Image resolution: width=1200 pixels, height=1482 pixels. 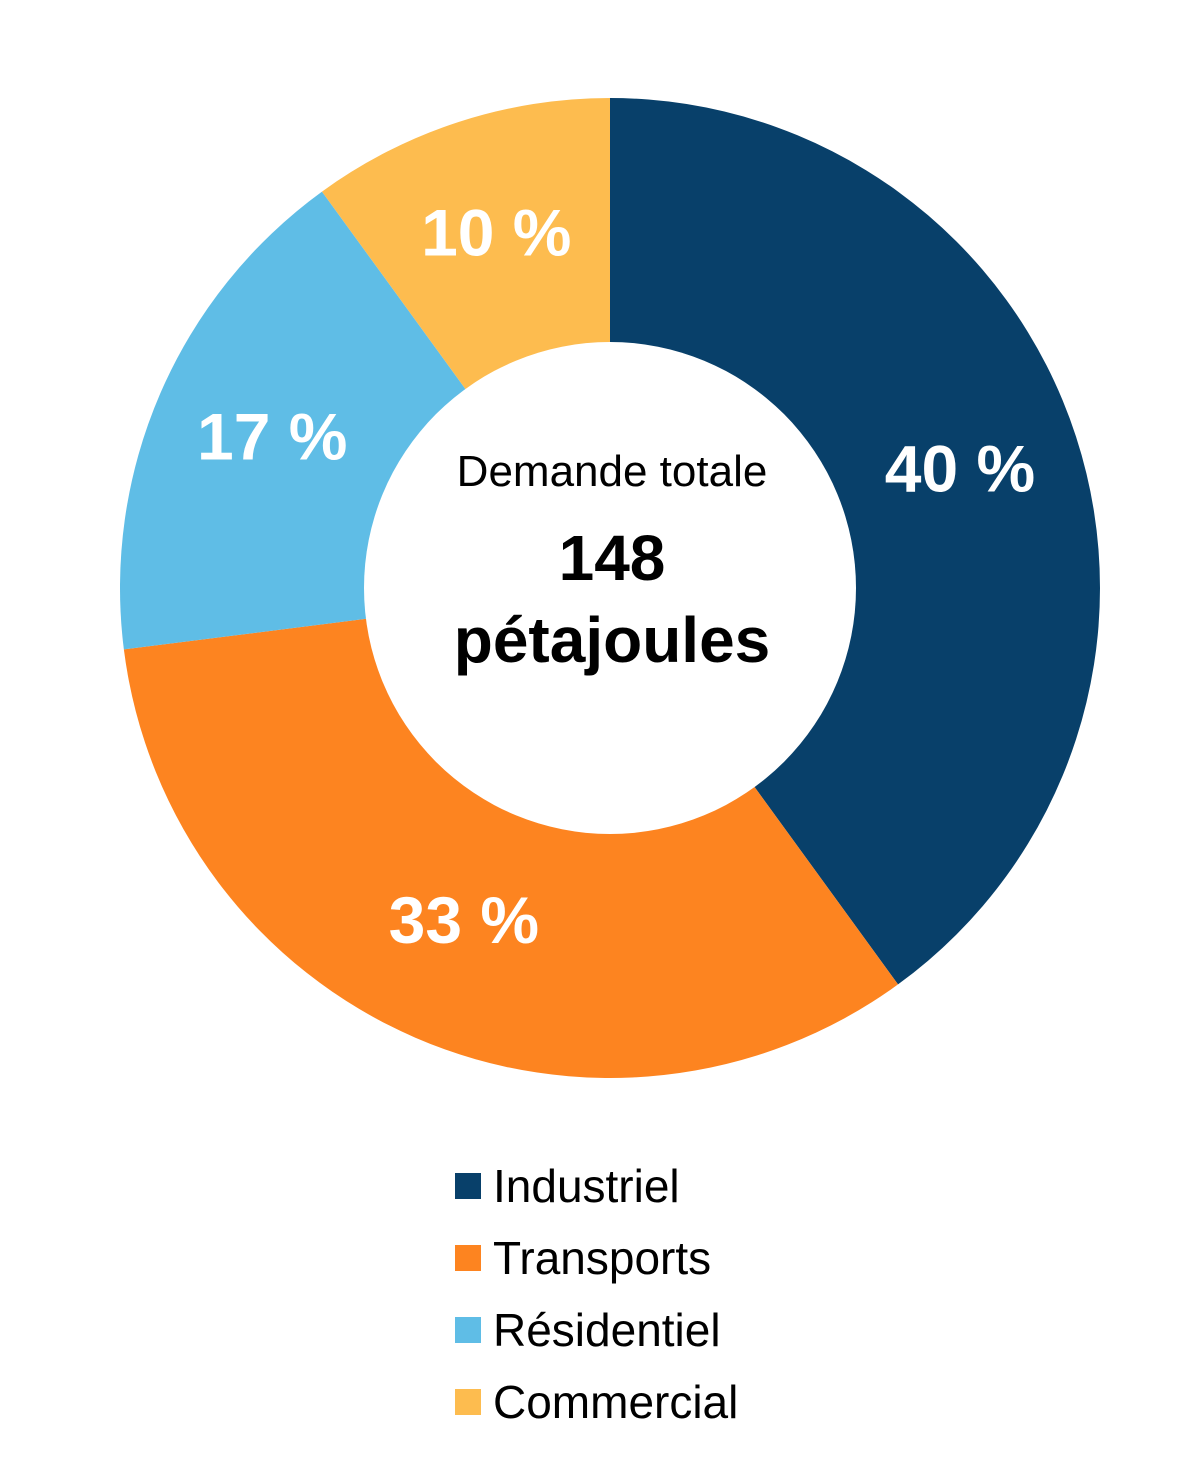 What do you see at coordinates (612, 471) in the screenshot?
I see `center-caption: Demande totale` at bounding box center [612, 471].